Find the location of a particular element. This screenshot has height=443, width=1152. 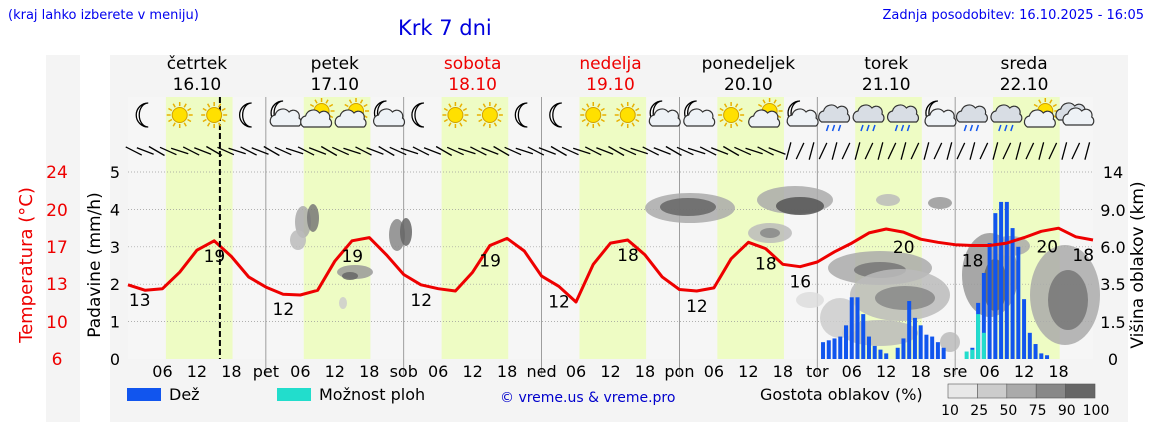

x-day-tick-label: sob is located at coordinates (404, 371).